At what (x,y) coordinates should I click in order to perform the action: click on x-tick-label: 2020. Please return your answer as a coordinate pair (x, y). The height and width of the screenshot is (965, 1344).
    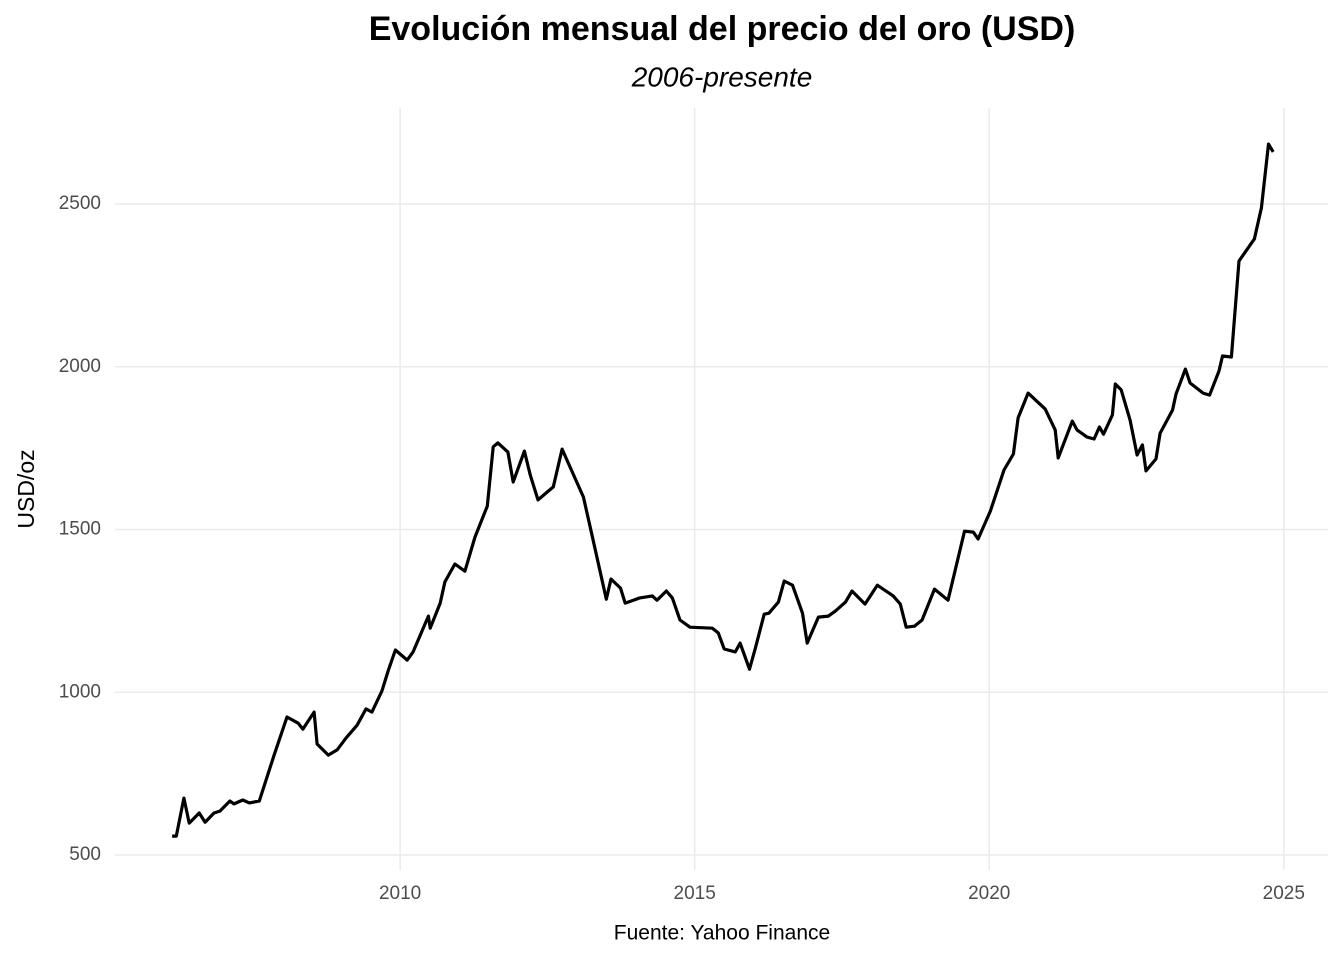
    Looking at the image, I should click on (989, 893).